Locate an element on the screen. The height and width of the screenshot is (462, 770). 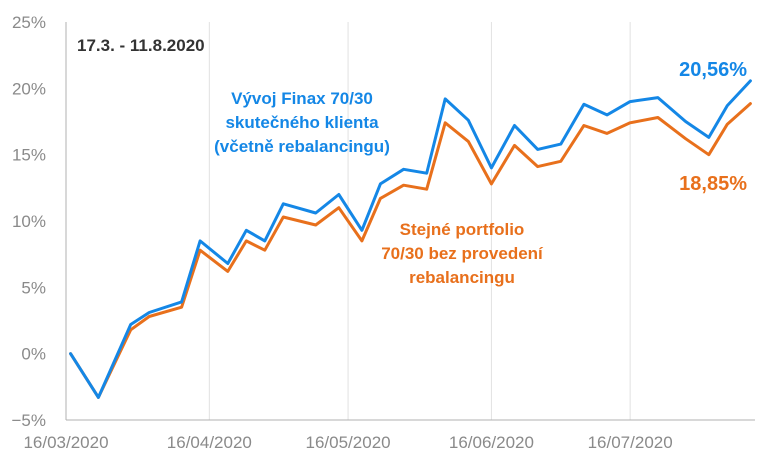
y-tick-label: 20% is located at coordinates (29, 88).